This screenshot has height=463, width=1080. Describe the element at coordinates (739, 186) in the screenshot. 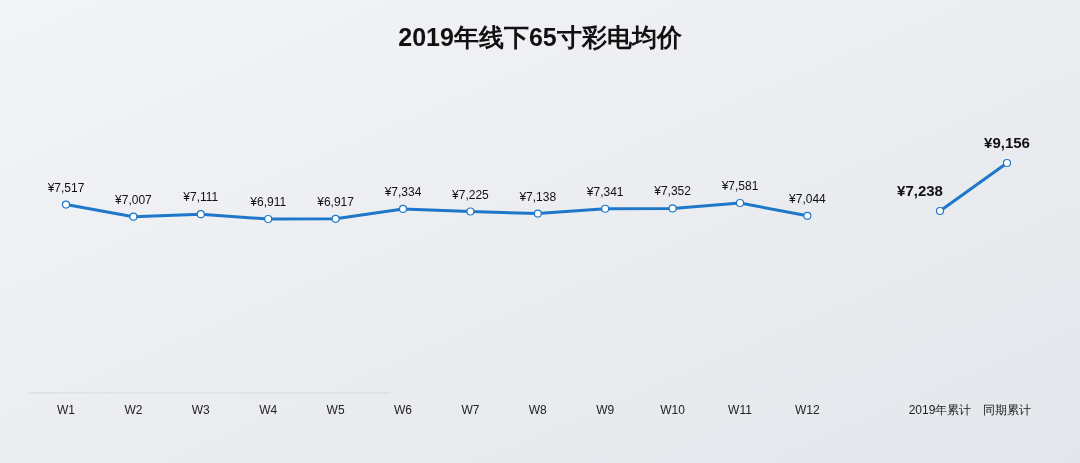

I see `data-label: ¥7,581` at that location.